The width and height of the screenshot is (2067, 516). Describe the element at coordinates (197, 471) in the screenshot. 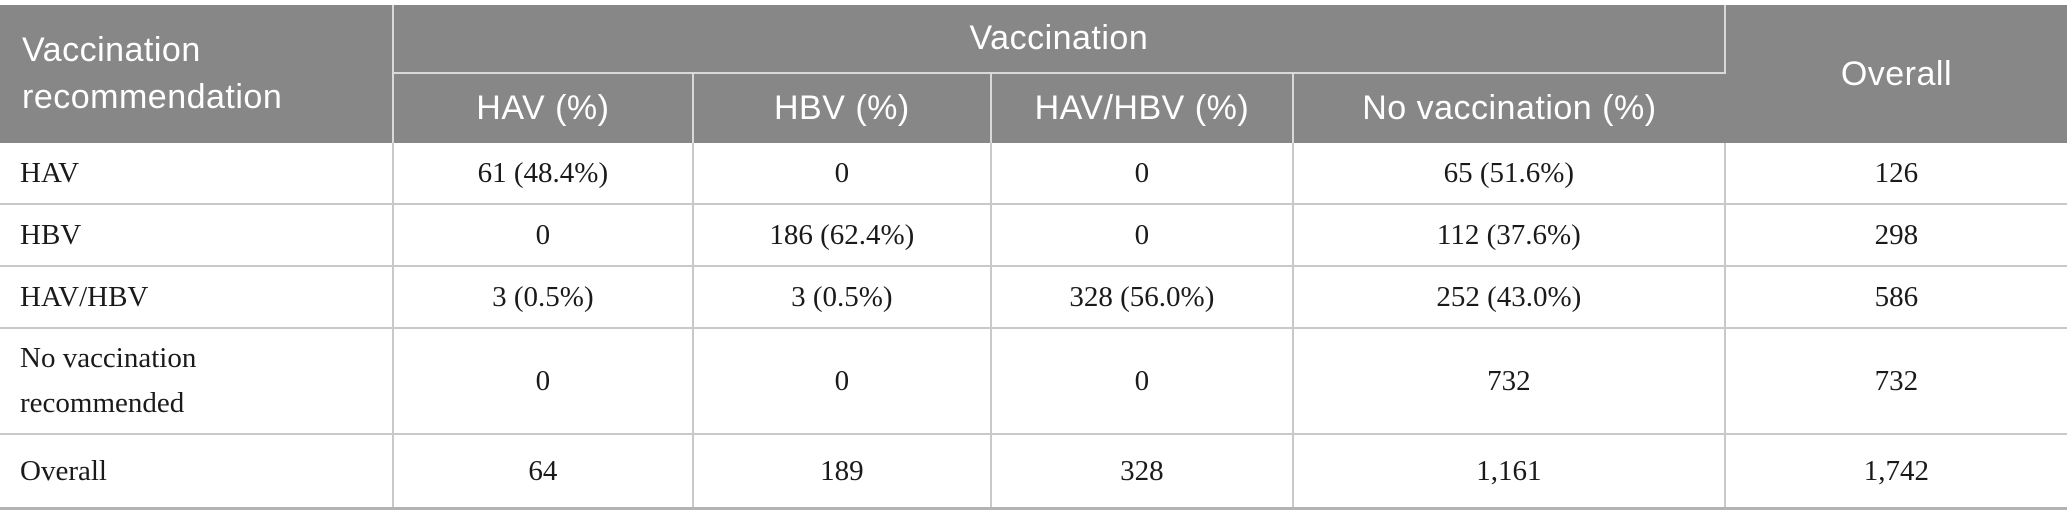

I see `row-label: Overall` at that location.